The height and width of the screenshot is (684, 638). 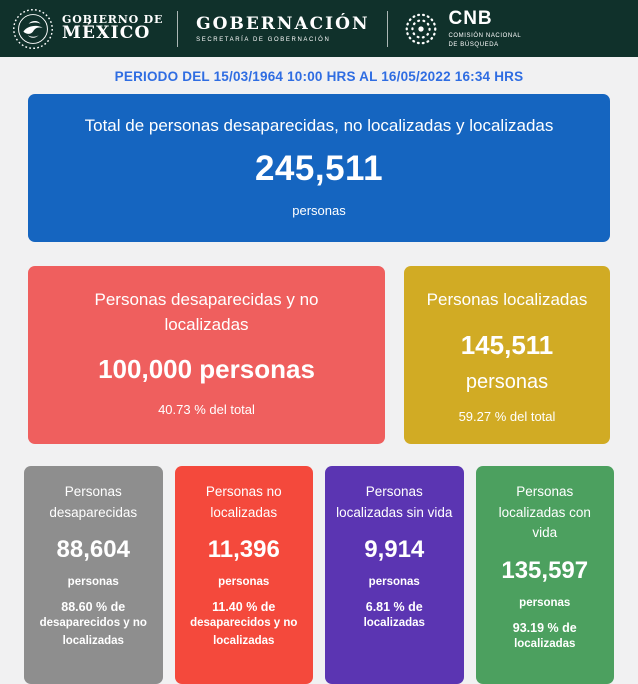 What do you see at coordinates (244, 632) in the screenshot?
I see `not-located-card-percent-of: desaparecidos y no localizadas` at bounding box center [244, 632].